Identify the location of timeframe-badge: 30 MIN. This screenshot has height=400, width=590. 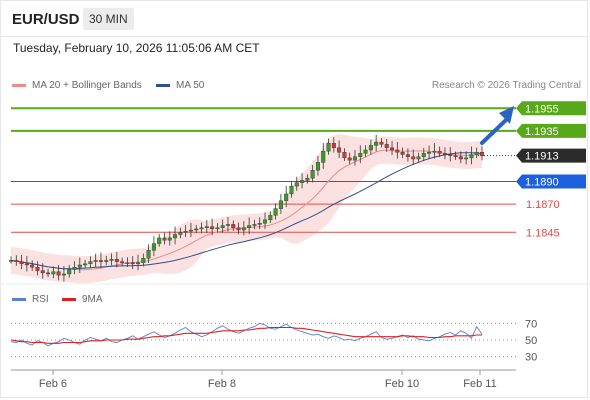
(108, 19).